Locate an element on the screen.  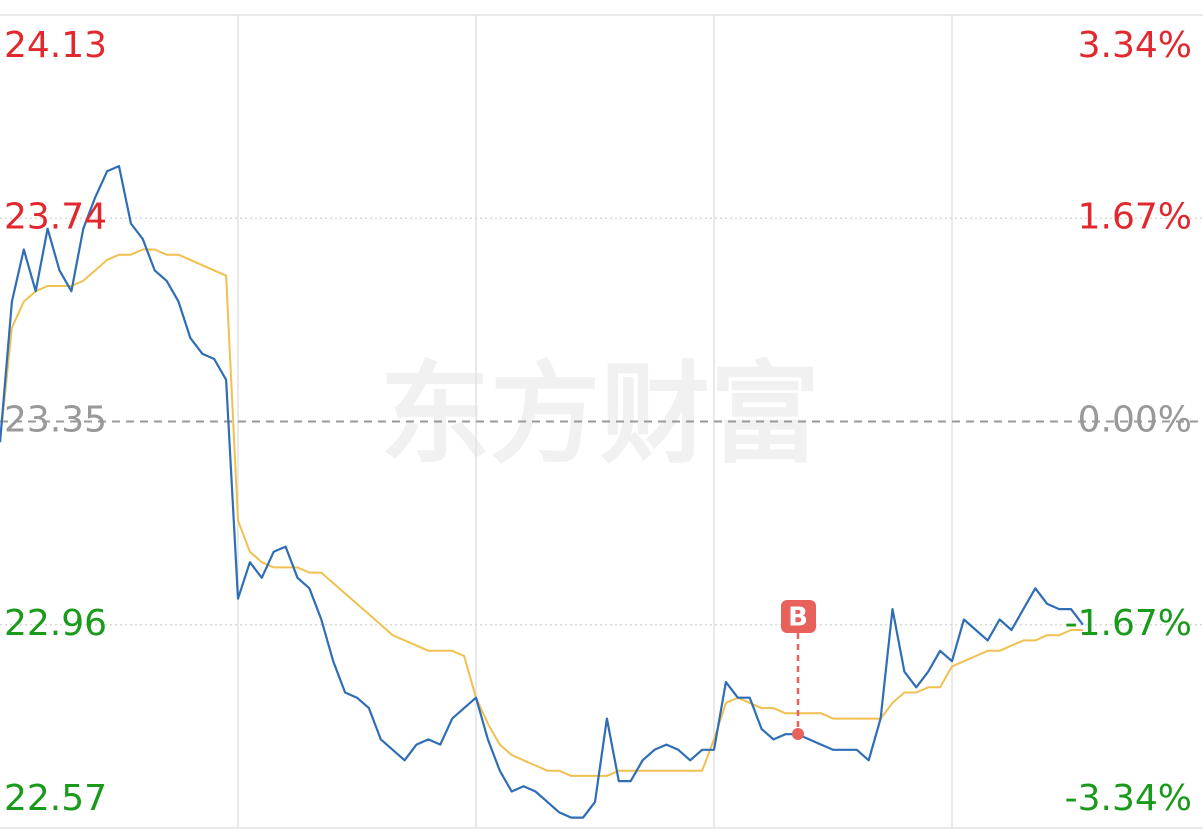
y2-tick-label: -1.67% is located at coordinates (1128, 623).